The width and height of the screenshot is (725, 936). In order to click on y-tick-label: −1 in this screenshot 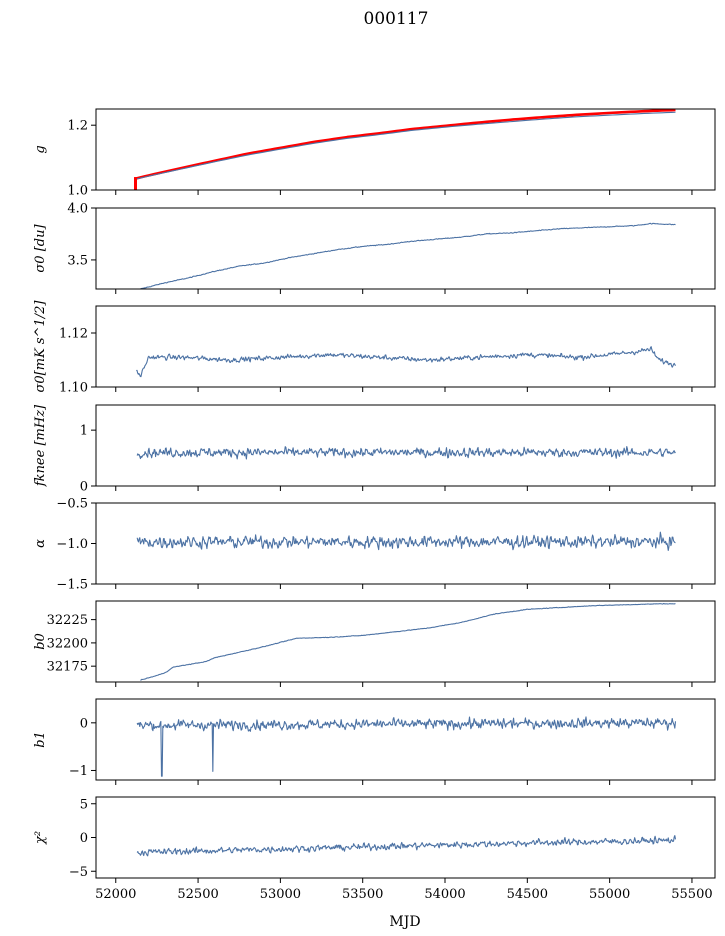, I will do `click(78, 771)`.